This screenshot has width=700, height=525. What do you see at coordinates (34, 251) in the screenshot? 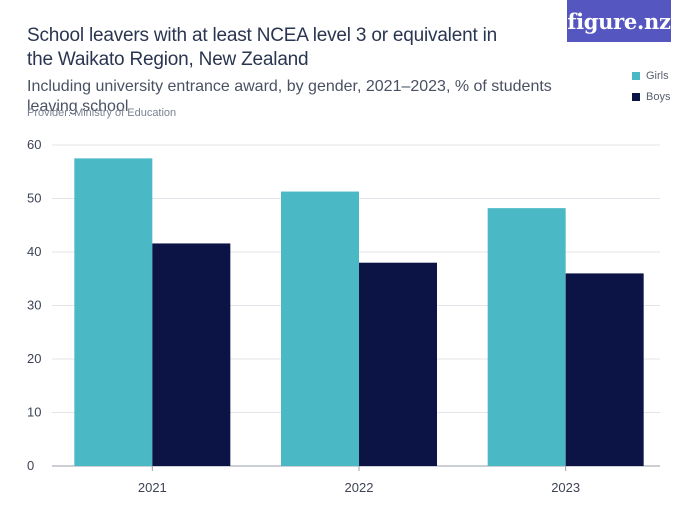
I see `y-tick-label: 40` at bounding box center [34, 251].